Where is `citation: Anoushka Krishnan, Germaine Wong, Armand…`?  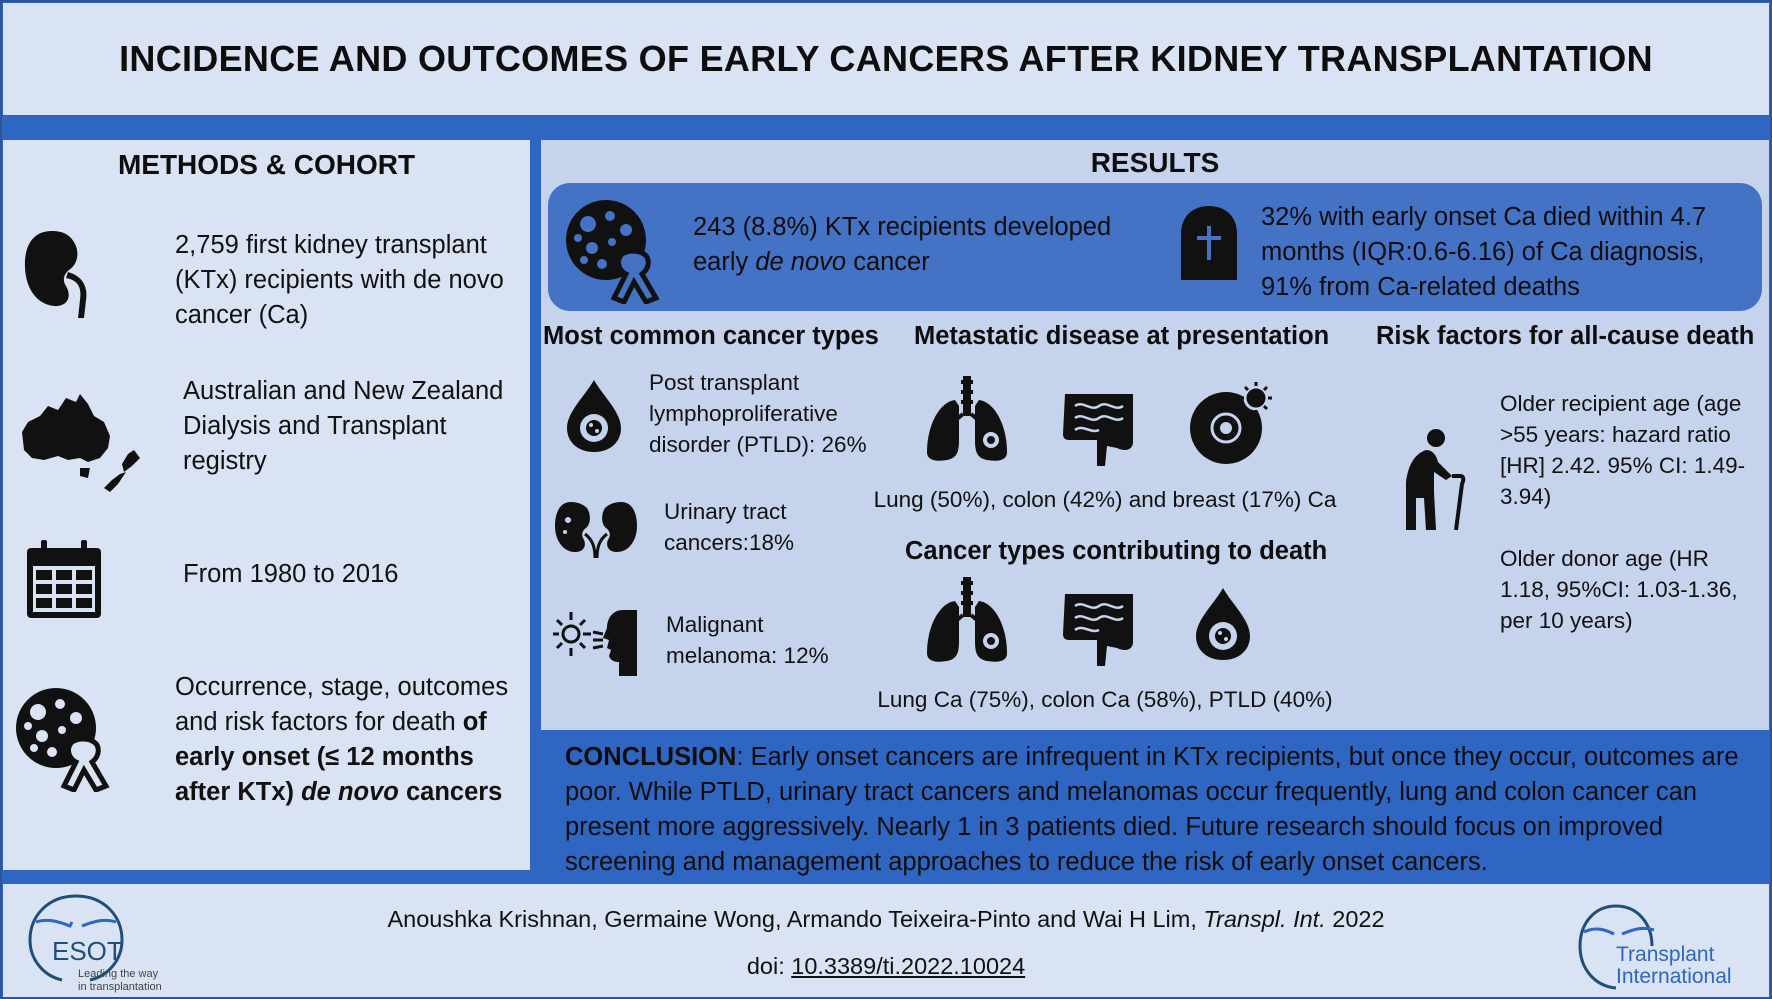 citation: Anoushka Krishnan, Germaine Wong, Armand… is located at coordinates (886, 919).